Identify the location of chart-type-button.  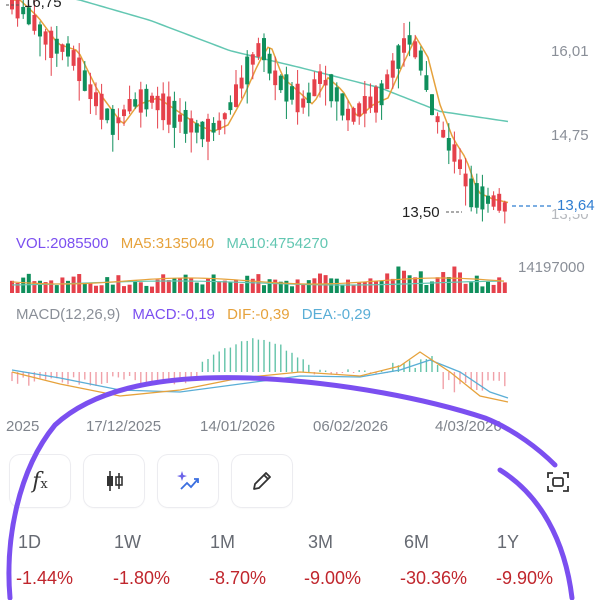
(114, 481).